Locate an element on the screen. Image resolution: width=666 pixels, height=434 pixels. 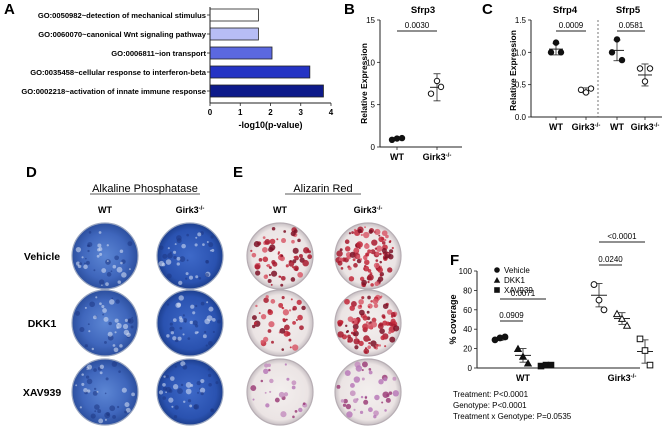
sfrp5-comparison-p-value: 0.0581 is located at coordinates (631, 25).